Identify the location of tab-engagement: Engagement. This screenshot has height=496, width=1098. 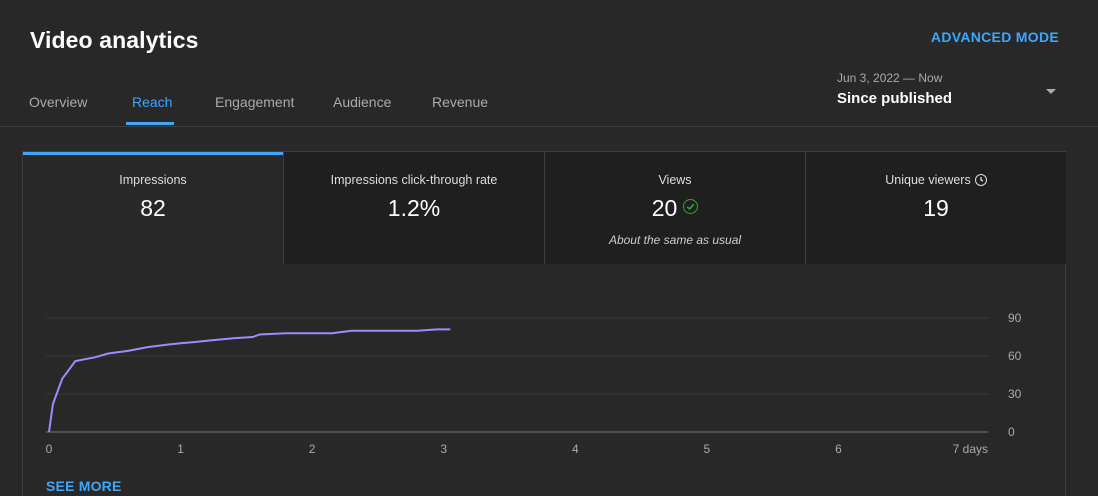
(255, 102).